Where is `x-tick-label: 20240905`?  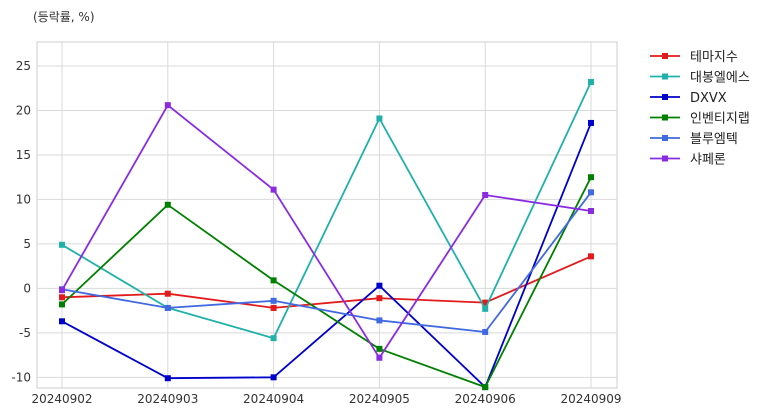
x-tick-label: 20240905 is located at coordinates (379, 399).